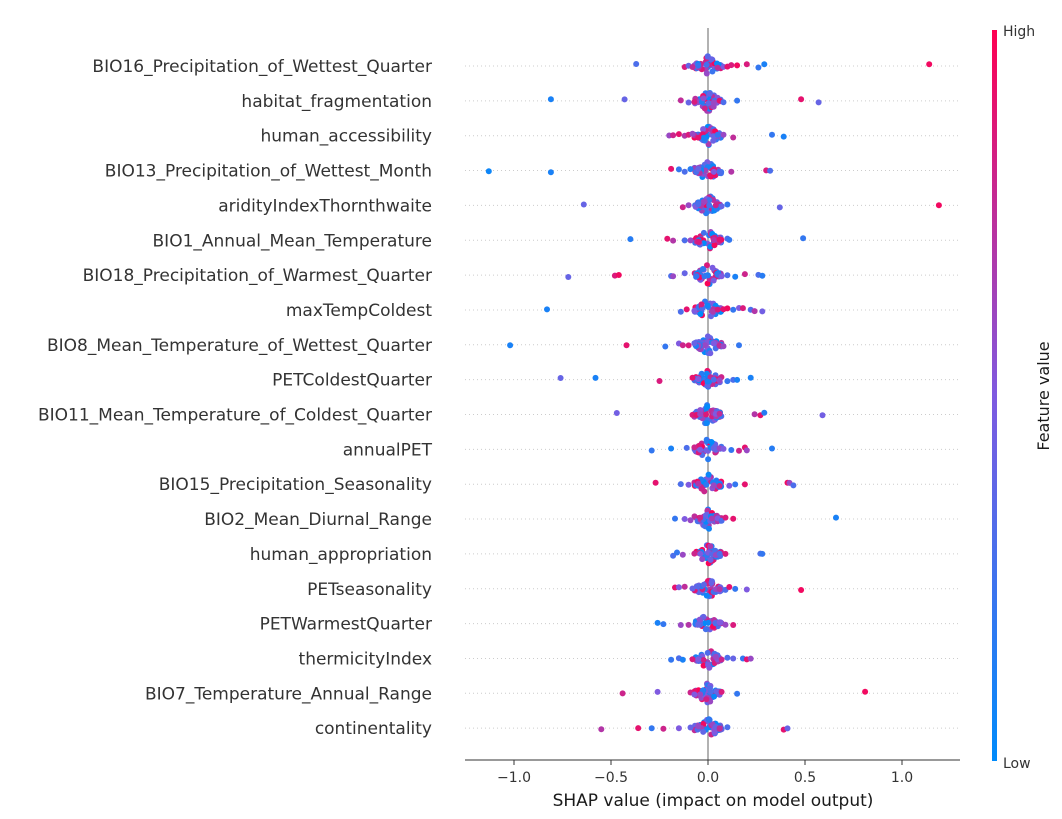 Image resolution: width=1062 pixels, height=819 pixels. I want to click on feature-label: BIO8_Mean_Temperature_of_Wettest_Quarter, so click(239, 346).